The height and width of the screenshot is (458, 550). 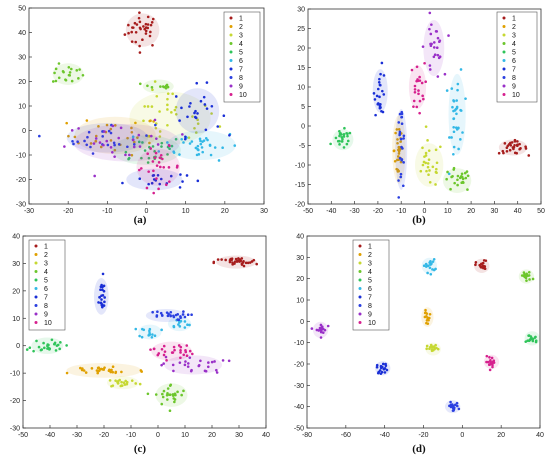 I want to click on points-layer, so click(x=141, y=334).